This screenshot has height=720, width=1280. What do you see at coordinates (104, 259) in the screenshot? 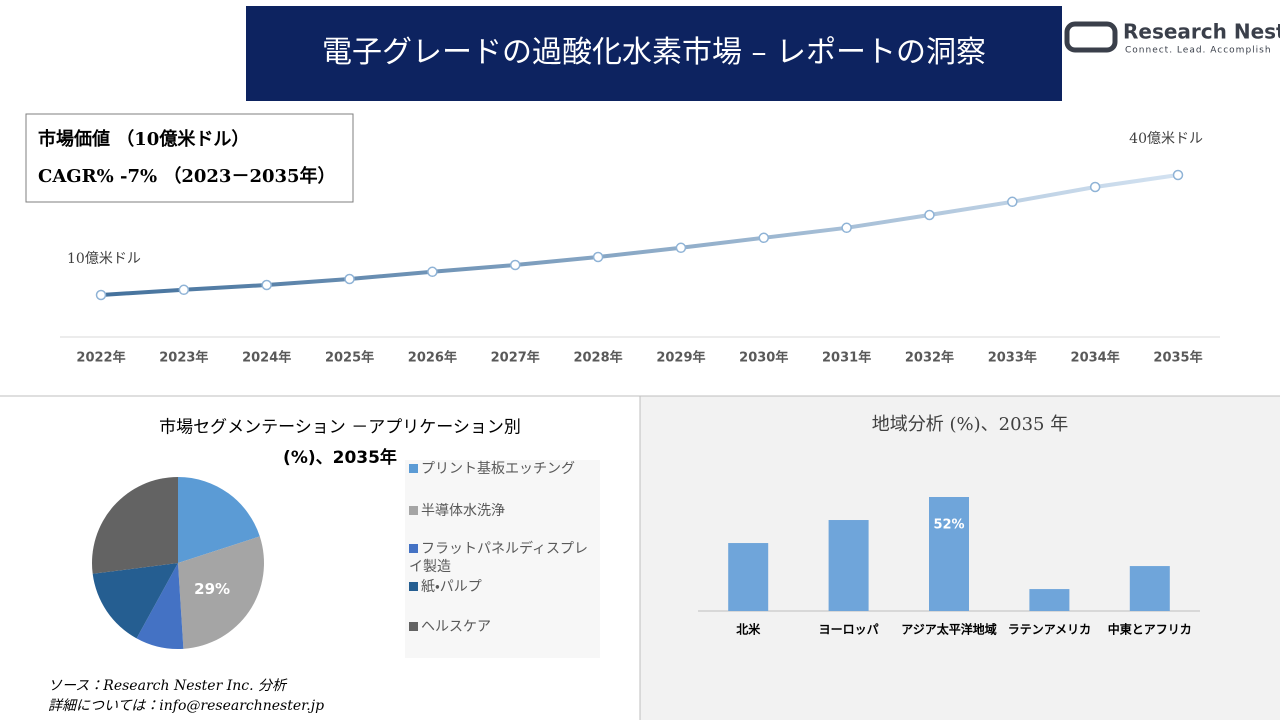
I see `annotation: 10億米ドル` at bounding box center [104, 259].